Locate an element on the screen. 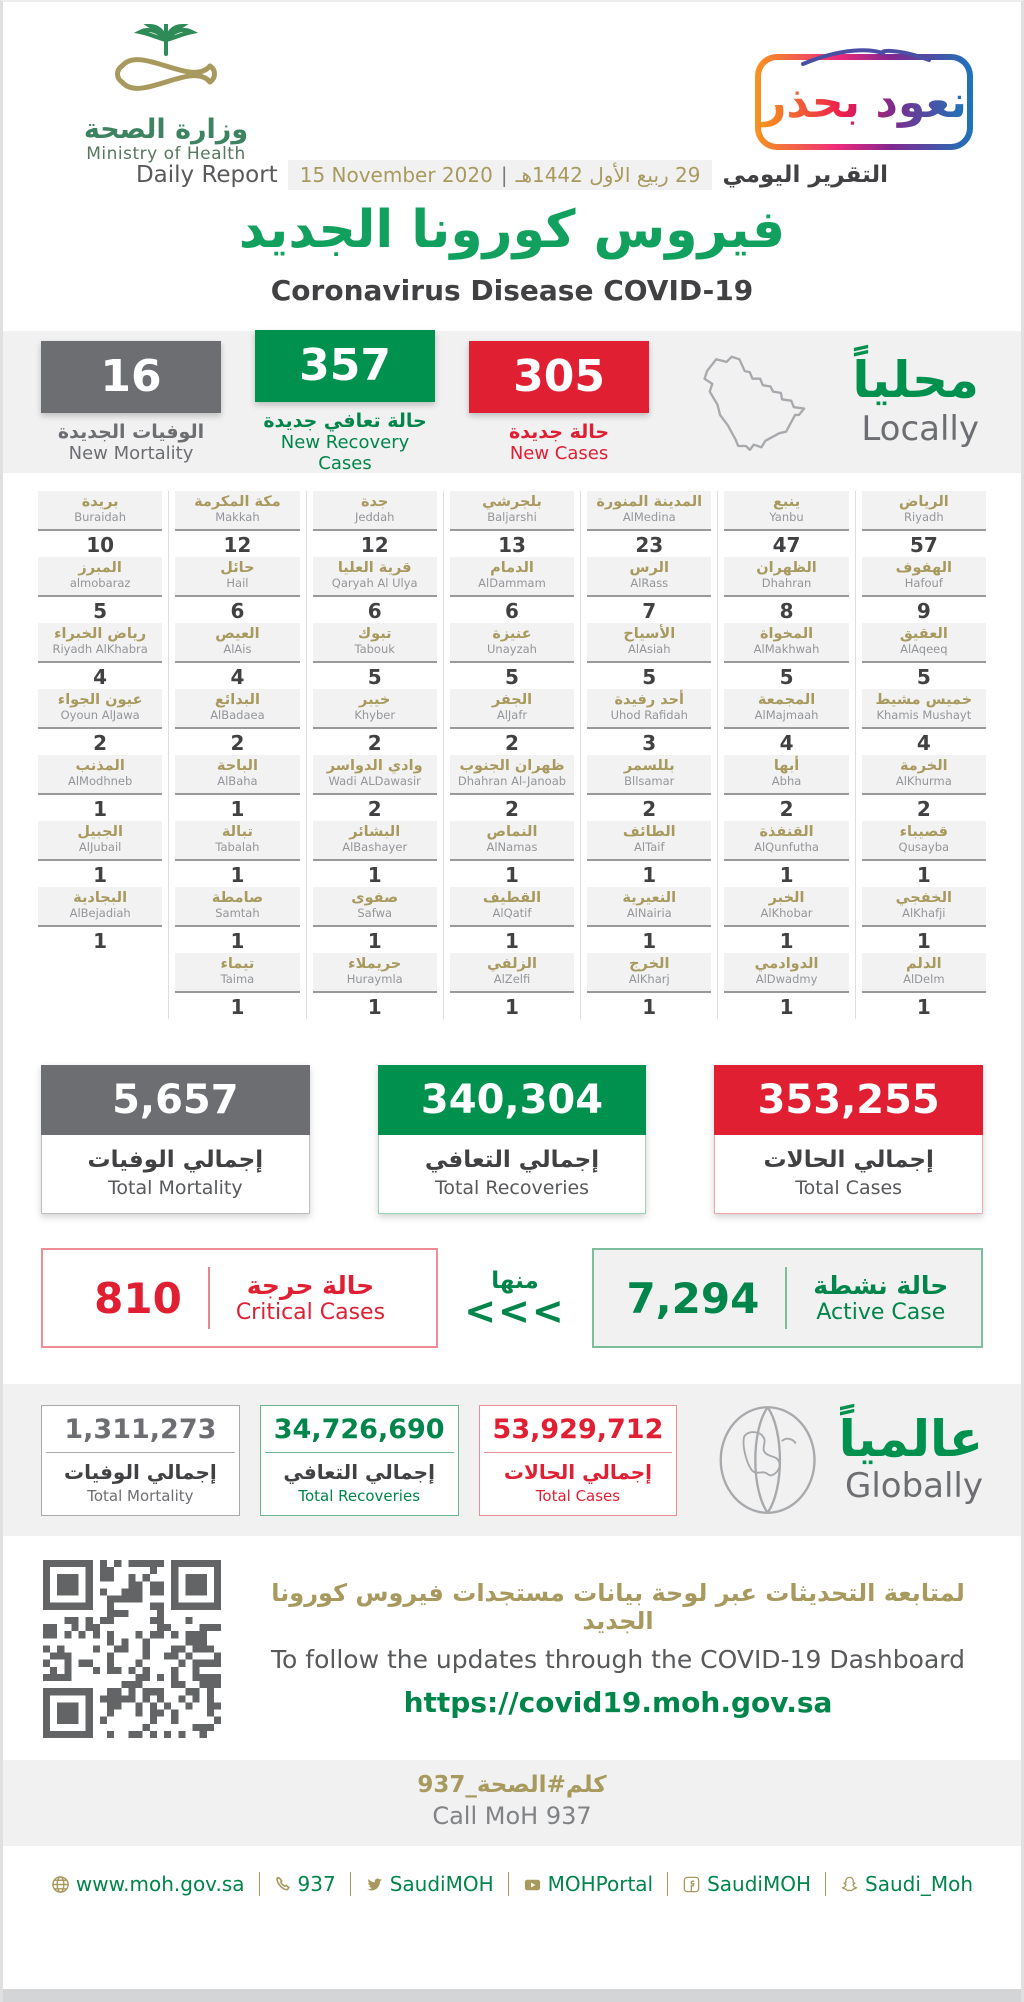 This screenshot has height=2002, width=1024. twitter-link: SaudiMOH is located at coordinates (429, 1884).